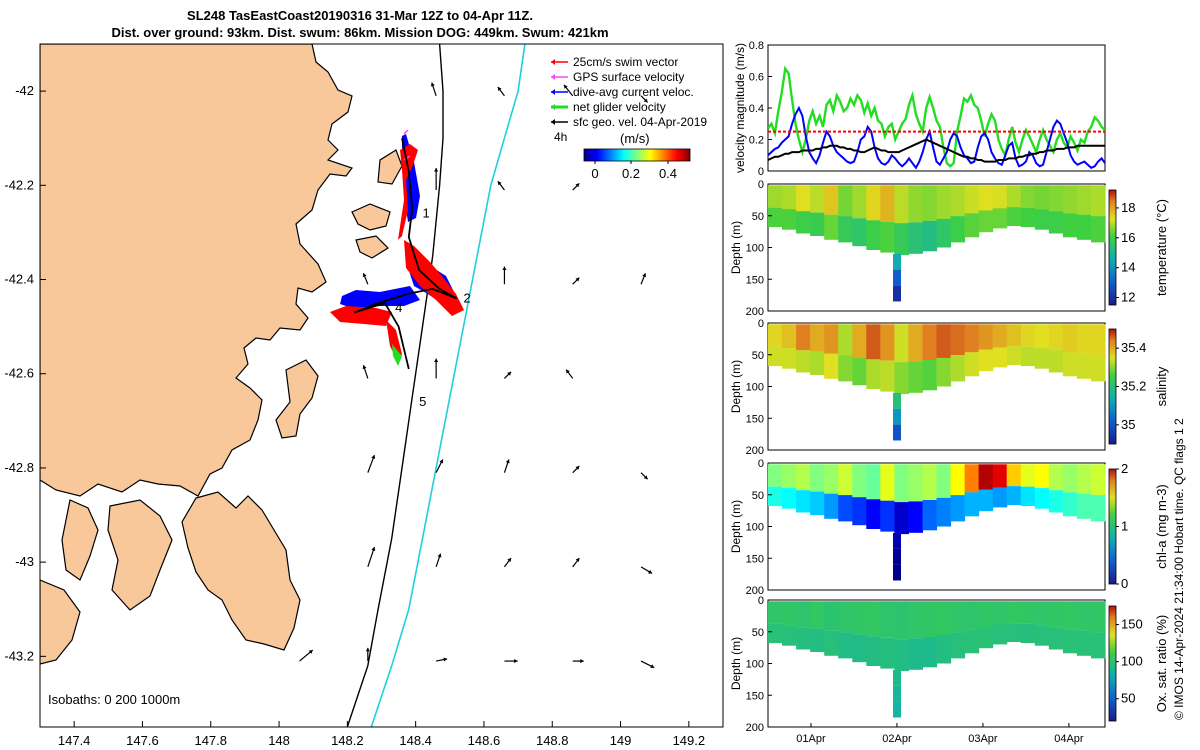  What do you see at coordinates (1133, 386) in the screenshot?
I see `colorbar-tick-label: 35.2` at bounding box center [1133, 386].